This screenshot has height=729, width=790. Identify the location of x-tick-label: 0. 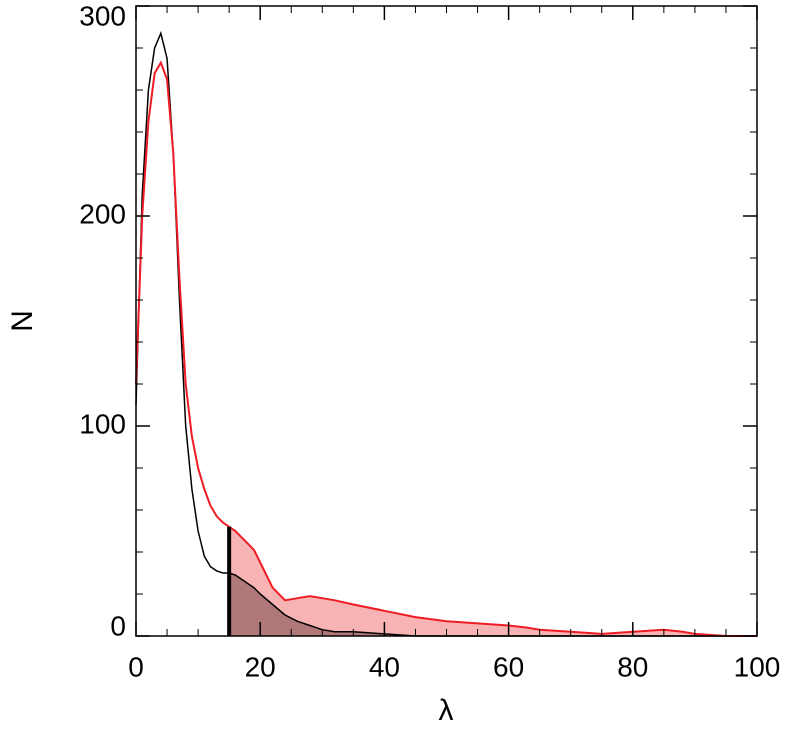
(136, 666).